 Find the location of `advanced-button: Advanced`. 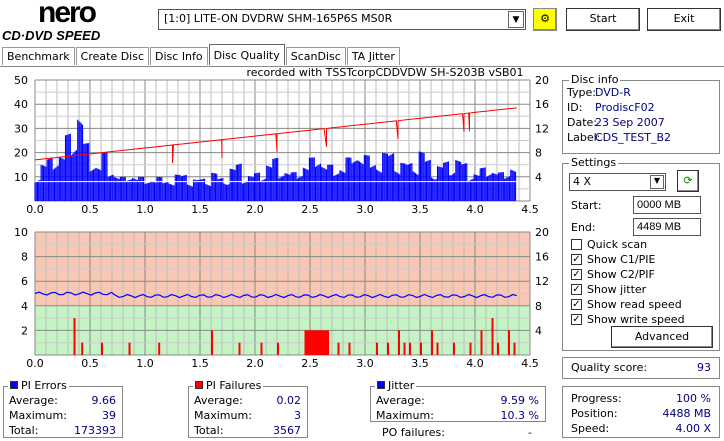

advanced-button: Advanced is located at coordinates (662, 337).